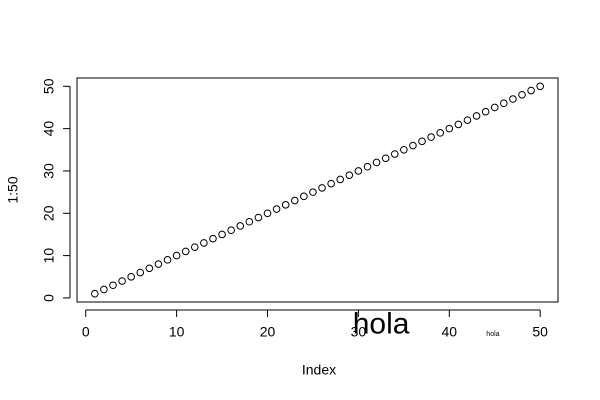  I want to click on y-tick-label: 10, so click(49, 256).